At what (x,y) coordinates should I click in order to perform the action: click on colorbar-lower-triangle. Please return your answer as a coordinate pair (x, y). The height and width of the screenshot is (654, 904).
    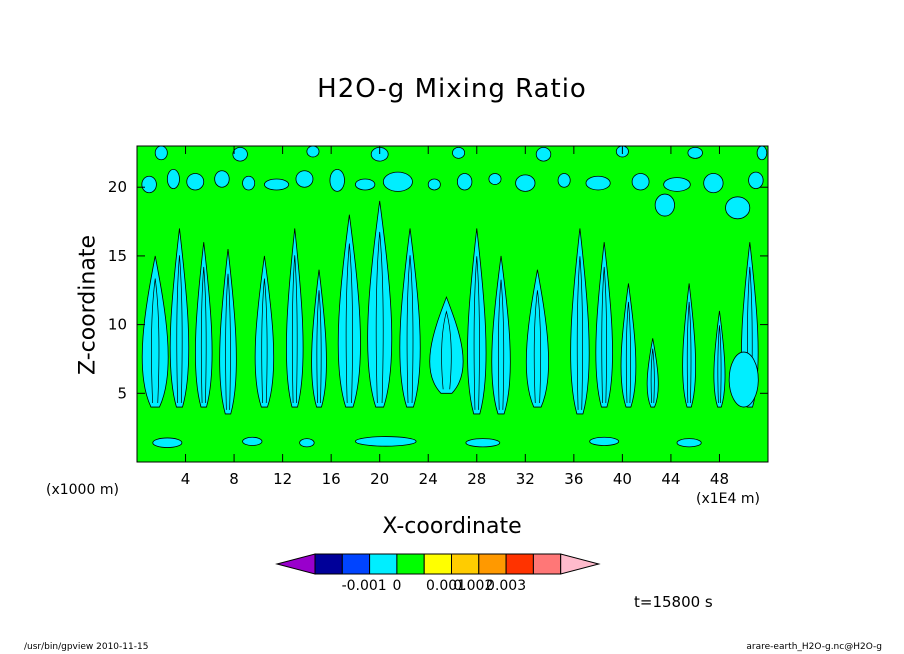
    Looking at the image, I should click on (295, 564).